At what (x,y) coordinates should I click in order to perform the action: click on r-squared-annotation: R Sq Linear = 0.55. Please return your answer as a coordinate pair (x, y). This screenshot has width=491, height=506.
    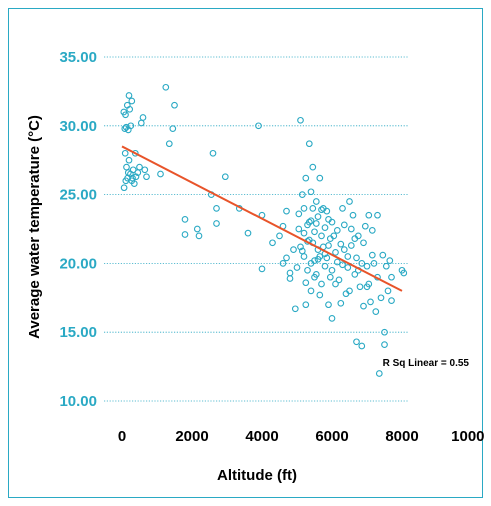
    Looking at the image, I should click on (426, 363).